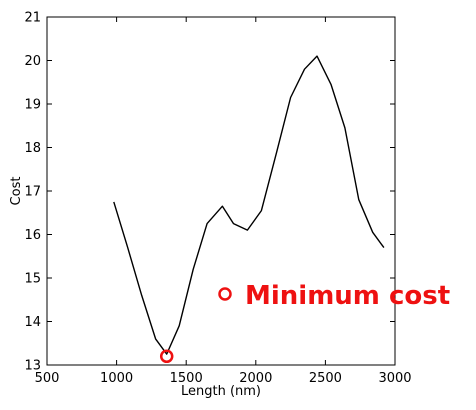  What do you see at coordinates (32, 322) in the screenshot?
I see `y-tick-label: 14` at bounding box center [32, 322].